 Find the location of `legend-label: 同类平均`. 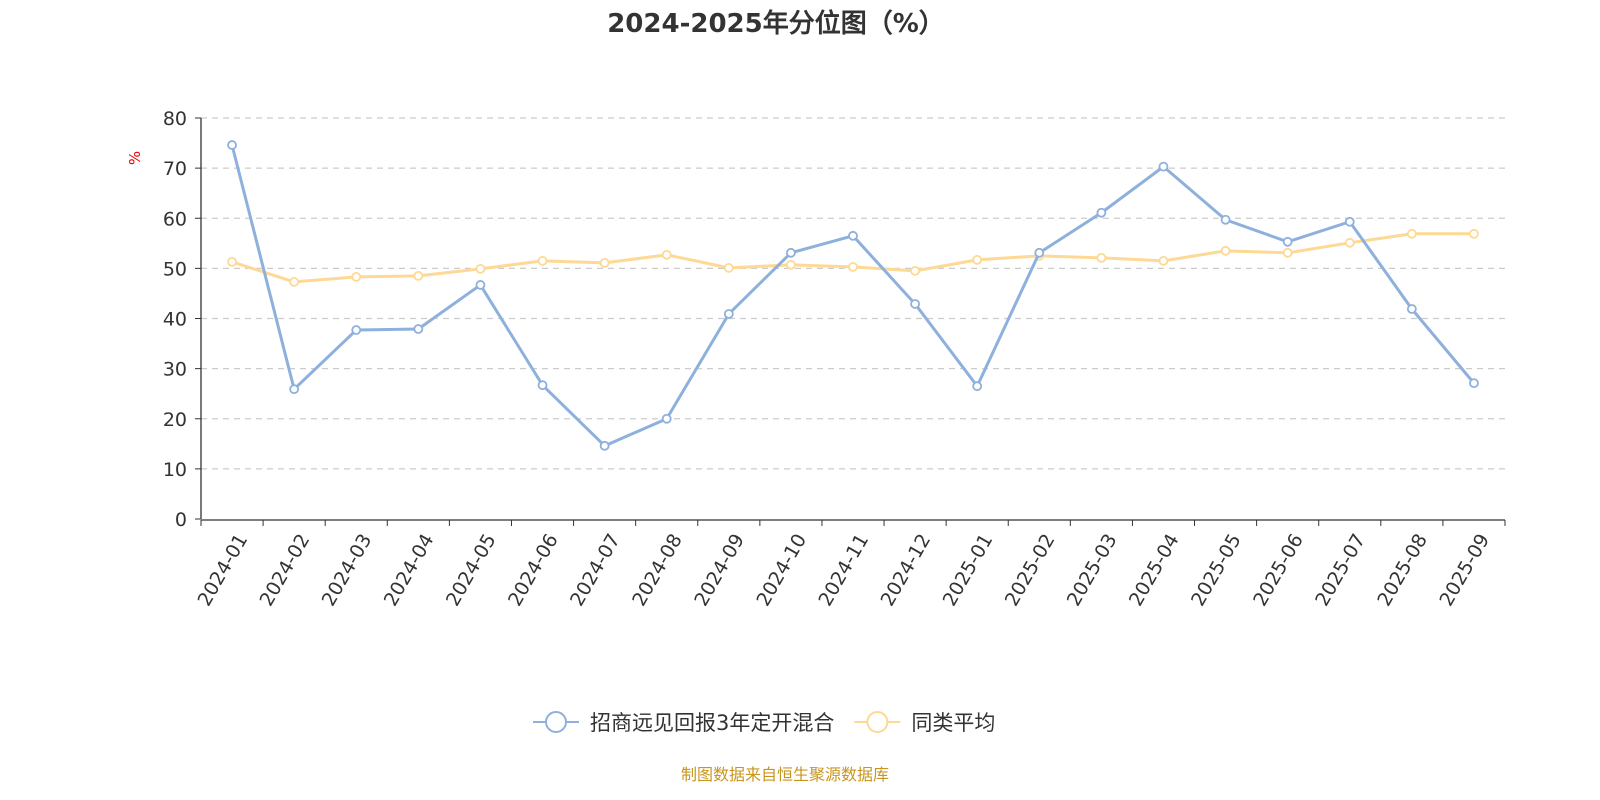

legend-label: 同类平均 is located at coordinates (953, 723).